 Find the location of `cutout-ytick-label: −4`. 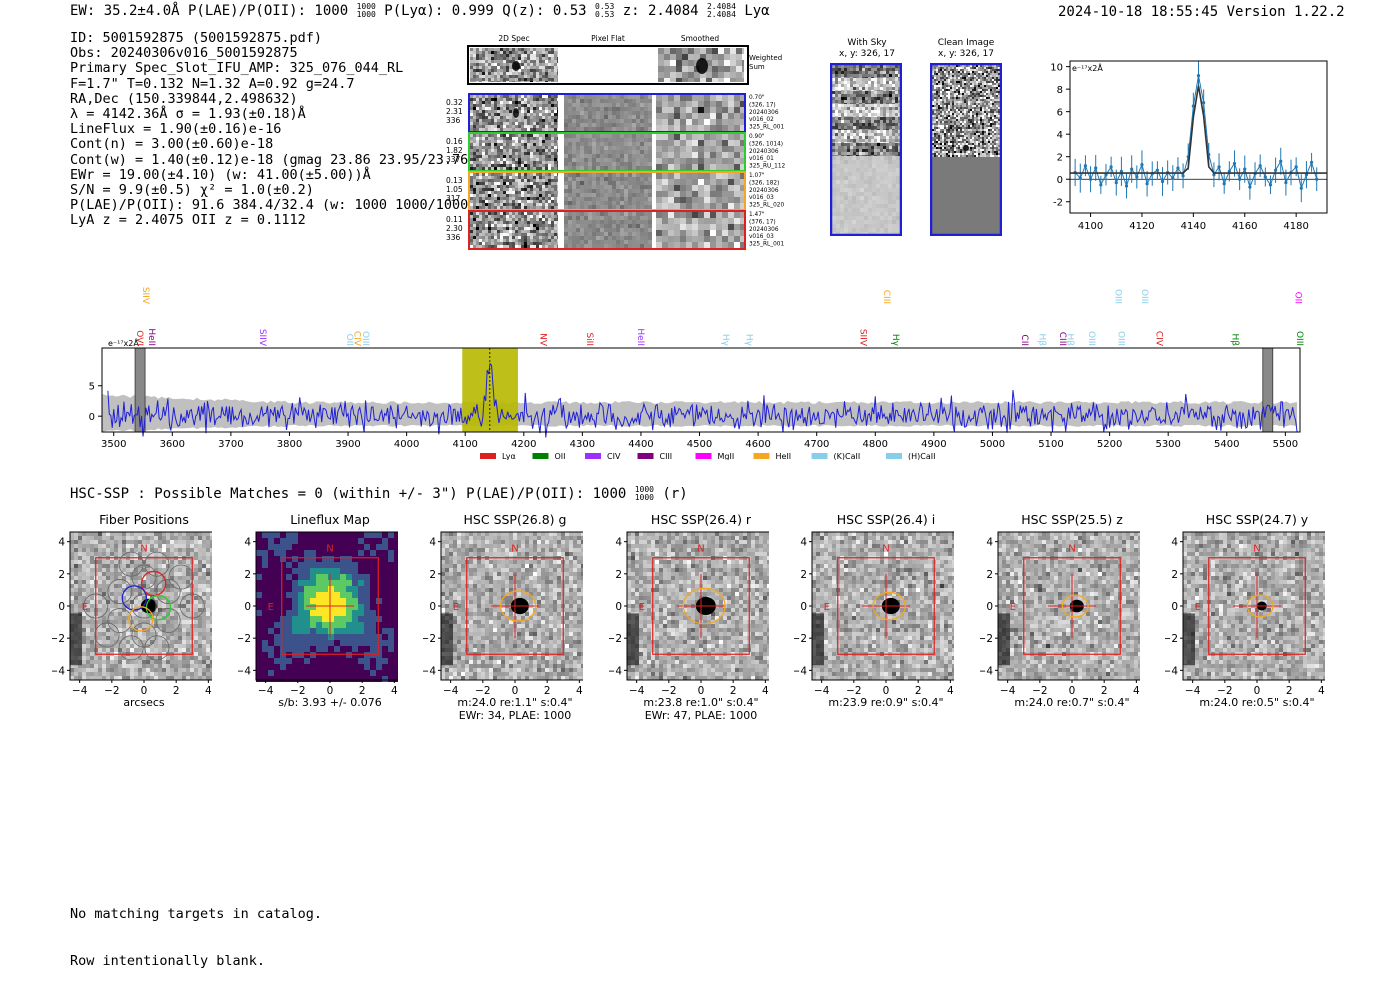

cutout-ytick-label: −4 is located at coordinates (800, 671).